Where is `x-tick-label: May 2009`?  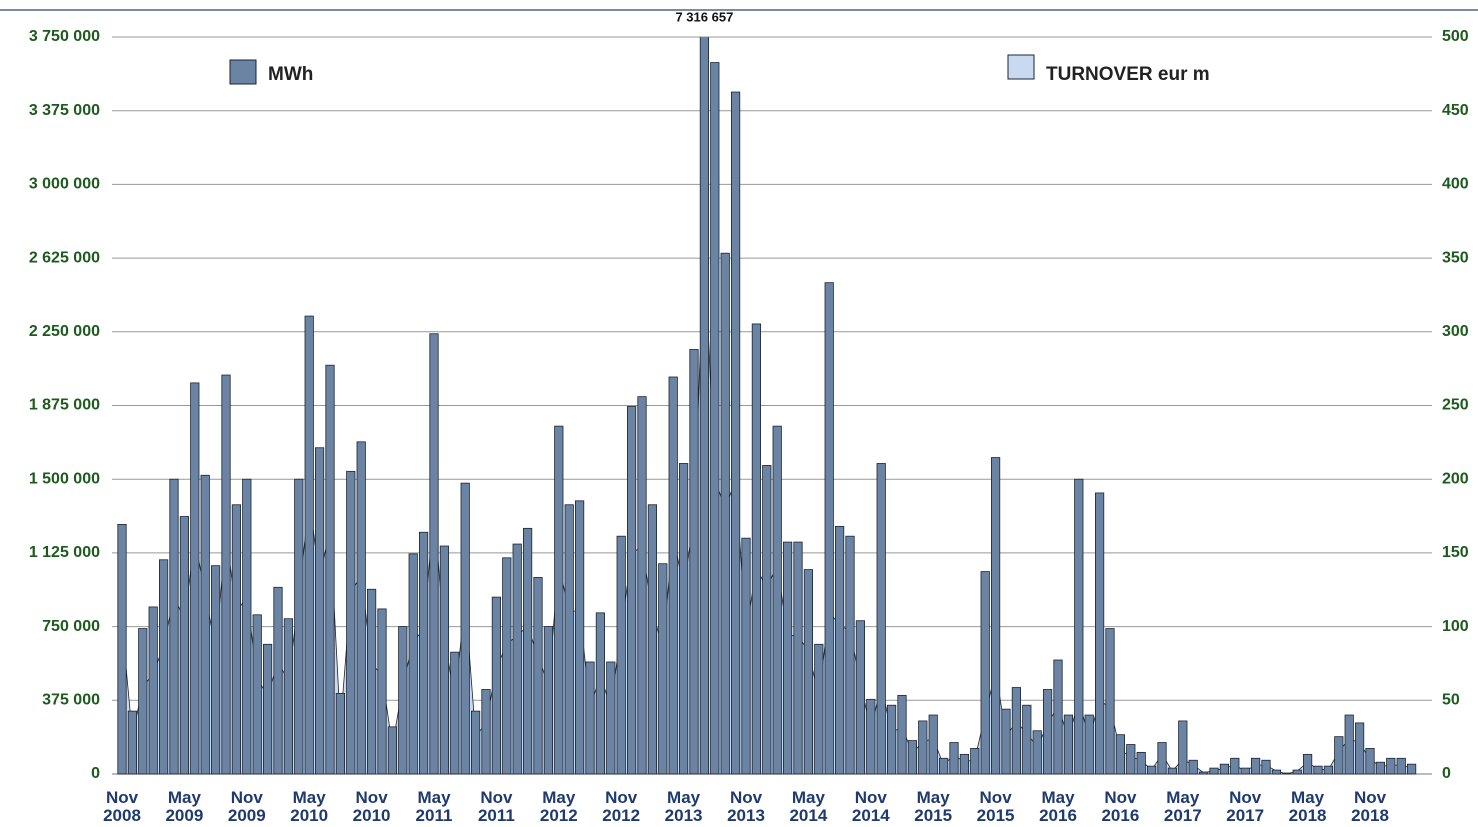
x-tick-label: May 2009 is located at coordinates (184, 806).